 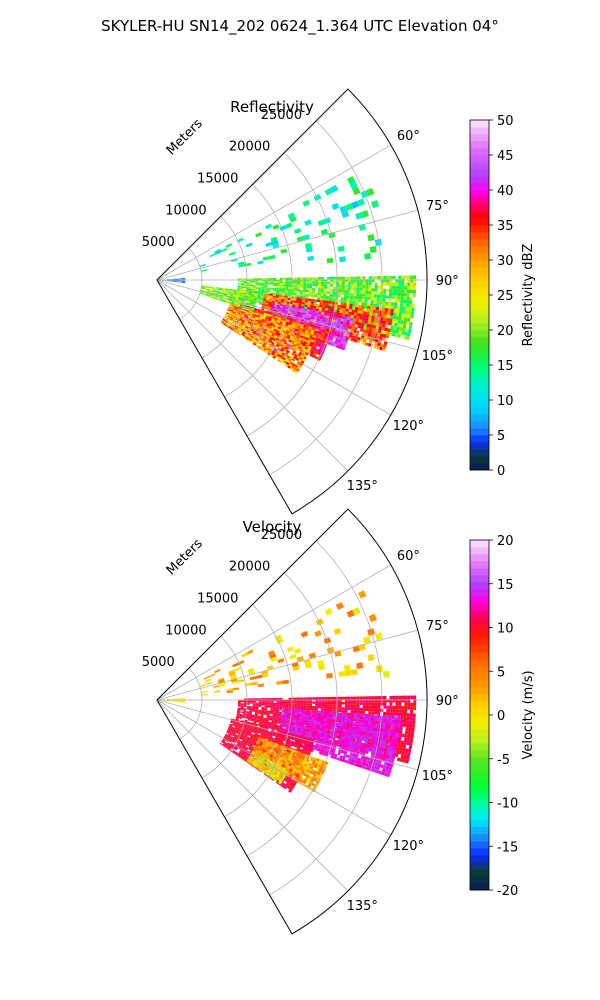 What do you see at coordinates (479, 292) in the screenshot?
I see `colorbar-segment` at bounding box center [479, 292].